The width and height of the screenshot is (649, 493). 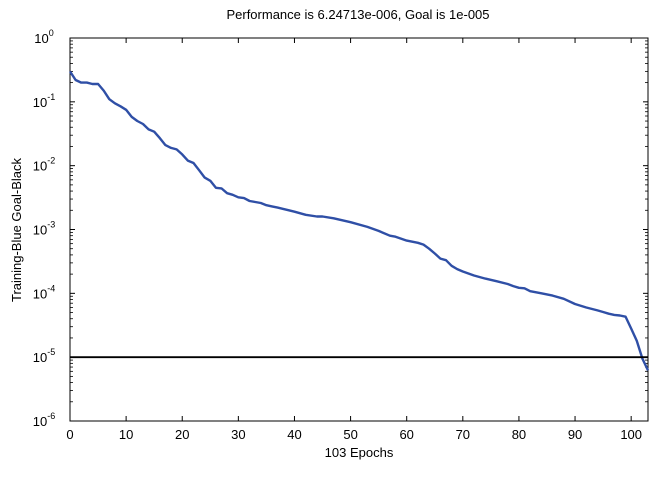 What do you see at coordinates (294, 434) in the screenshot?
I see `x-tick-label: 40` at bounding box center [294, 434].